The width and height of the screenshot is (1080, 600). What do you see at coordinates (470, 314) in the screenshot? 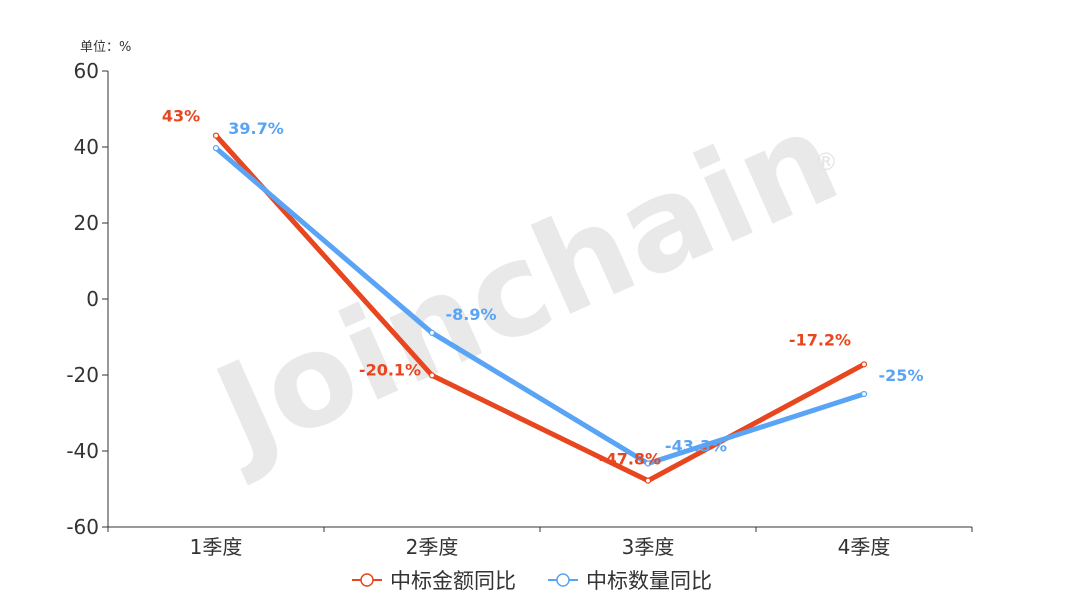
I see `data-label-series-2: -8.9%` at bounding box center [470, 314].